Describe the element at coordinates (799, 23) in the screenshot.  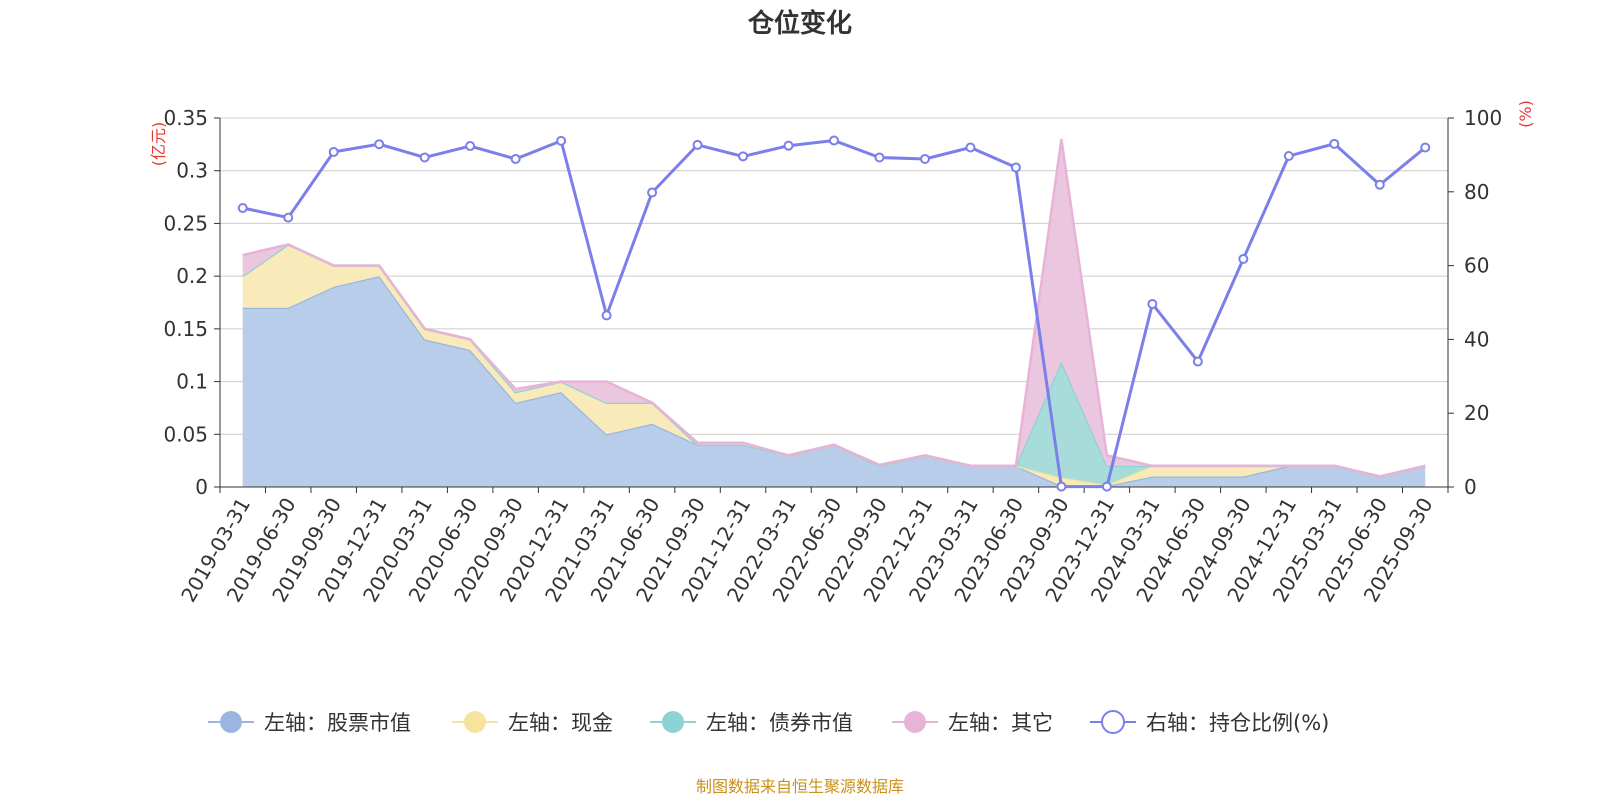
I see `chart-title: 仓位变化` at that location.